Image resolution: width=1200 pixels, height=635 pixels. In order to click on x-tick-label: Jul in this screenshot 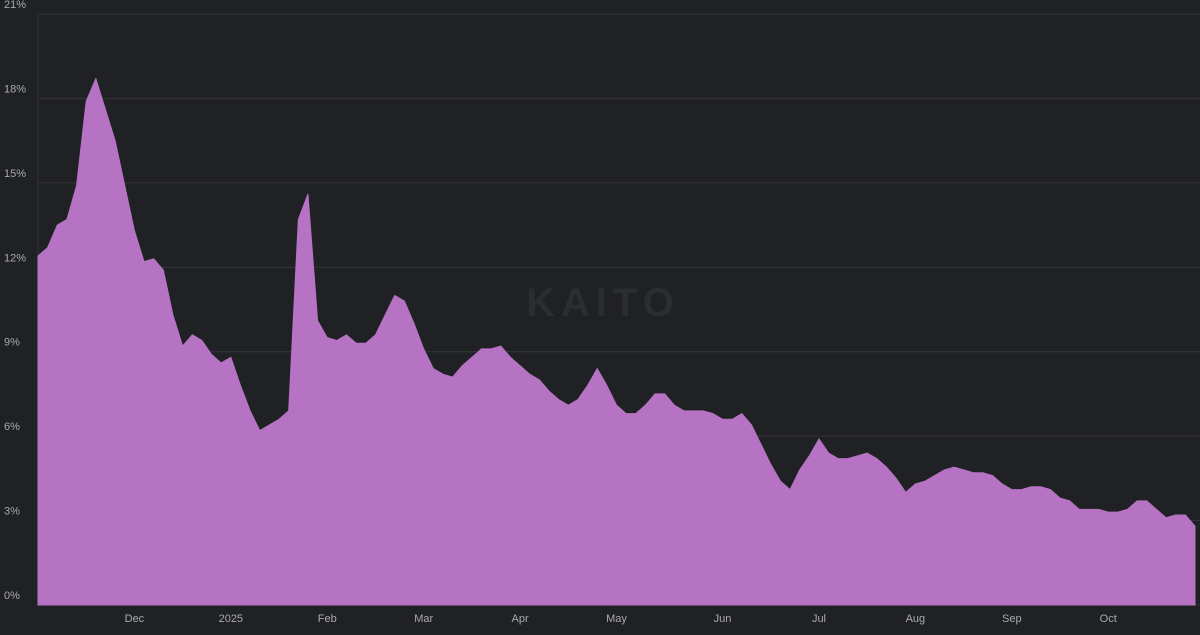, I will do `click(819, 619)`.